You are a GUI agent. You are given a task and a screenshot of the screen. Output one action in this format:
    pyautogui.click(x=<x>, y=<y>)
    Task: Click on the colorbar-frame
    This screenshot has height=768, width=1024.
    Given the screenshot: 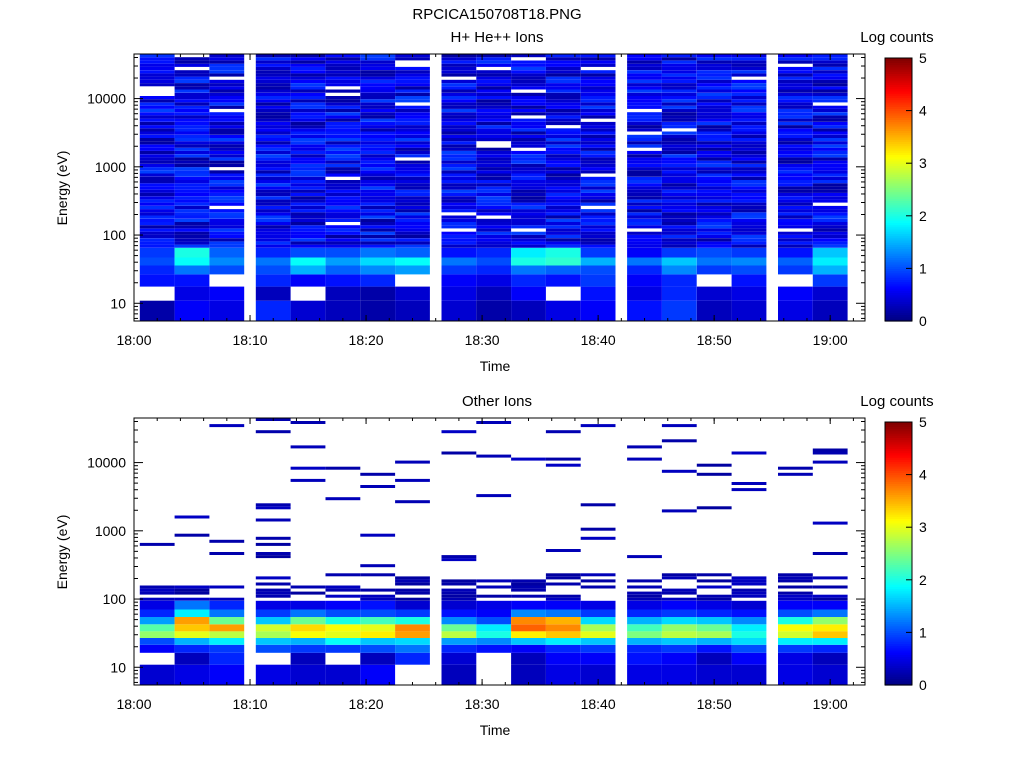 What is the action you would take?
    pyautogui.click(x=898, y=189)
    